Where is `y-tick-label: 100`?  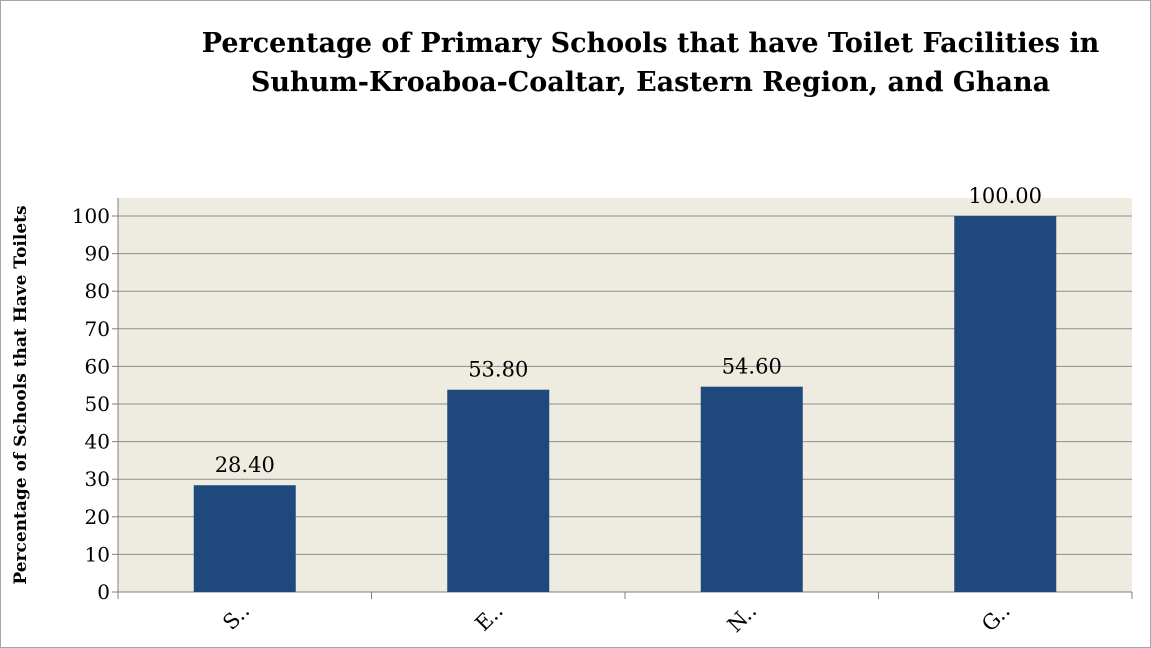 y-tick-label: 100 is located at coordinates (91, 216).